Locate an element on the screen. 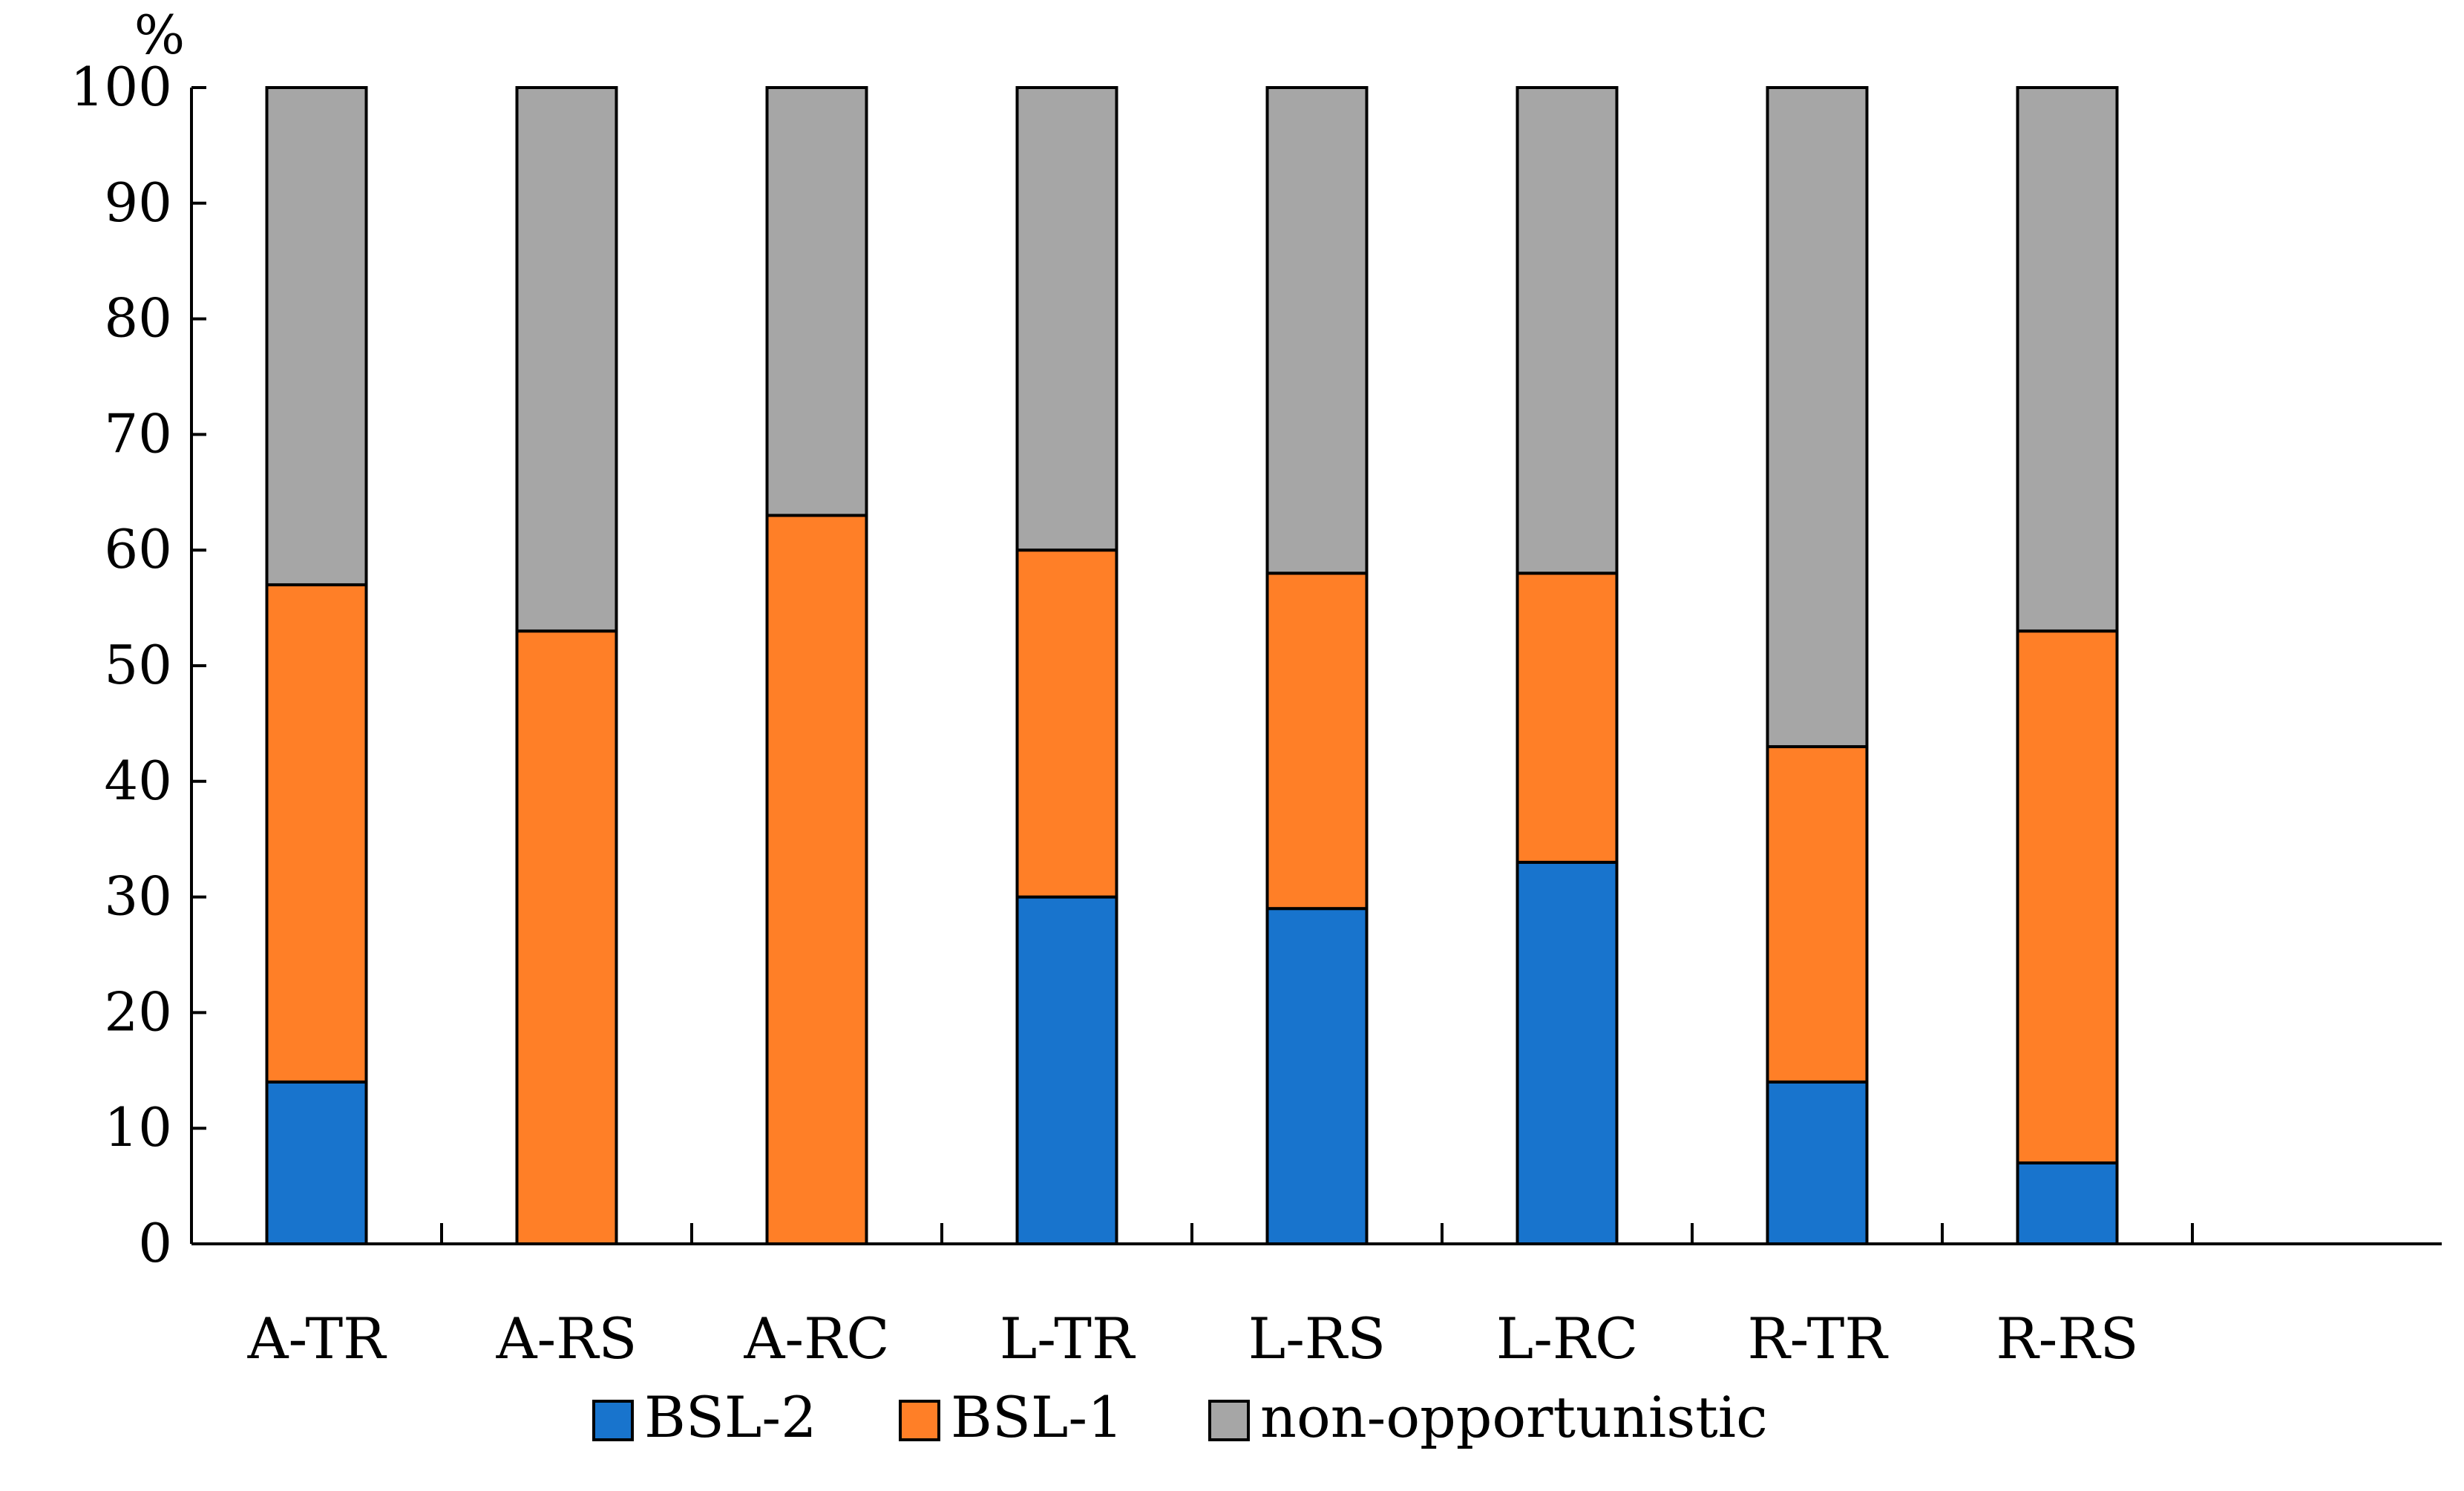 The image size is (2464, 1491). legend-label: non-opportunistic is located at coordinates (1514, 1417).